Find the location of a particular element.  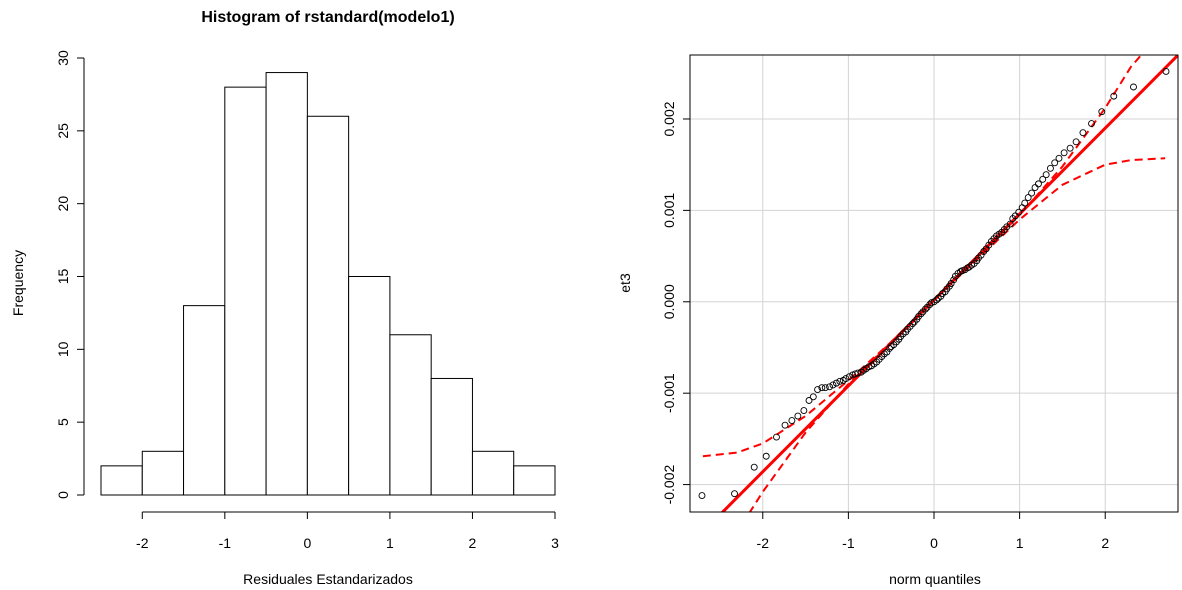

qq-y-tick-label: -0.002 is located at coordinates (669, 485).